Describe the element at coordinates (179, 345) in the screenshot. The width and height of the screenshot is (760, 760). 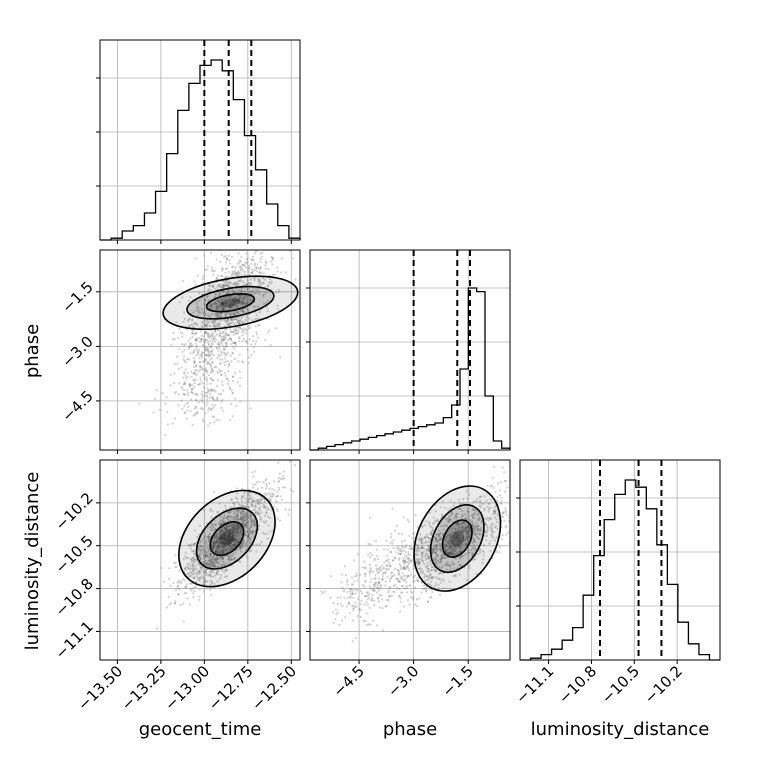
I see `scatter-phase-vs-geocent_time-panel: −4.5−3.0−1.5` at that location.